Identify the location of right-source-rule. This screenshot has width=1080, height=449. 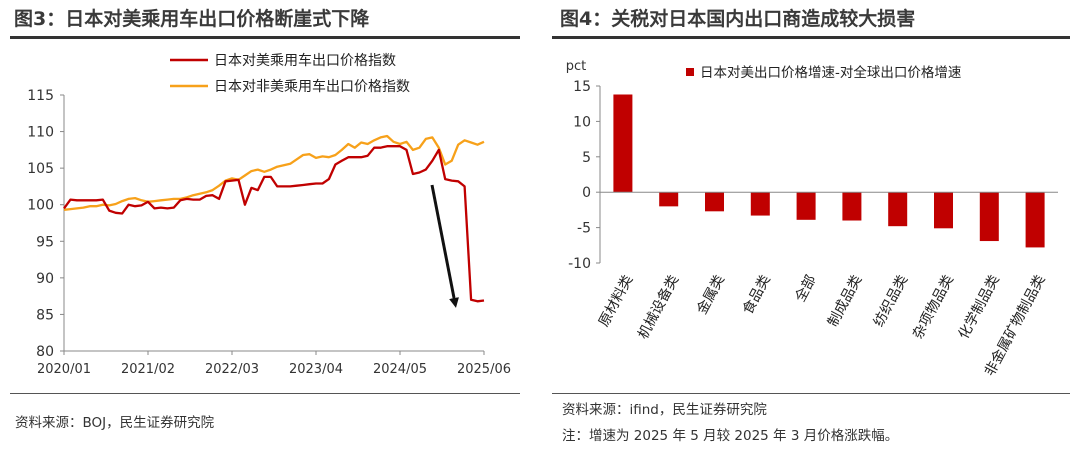
(811, 393).